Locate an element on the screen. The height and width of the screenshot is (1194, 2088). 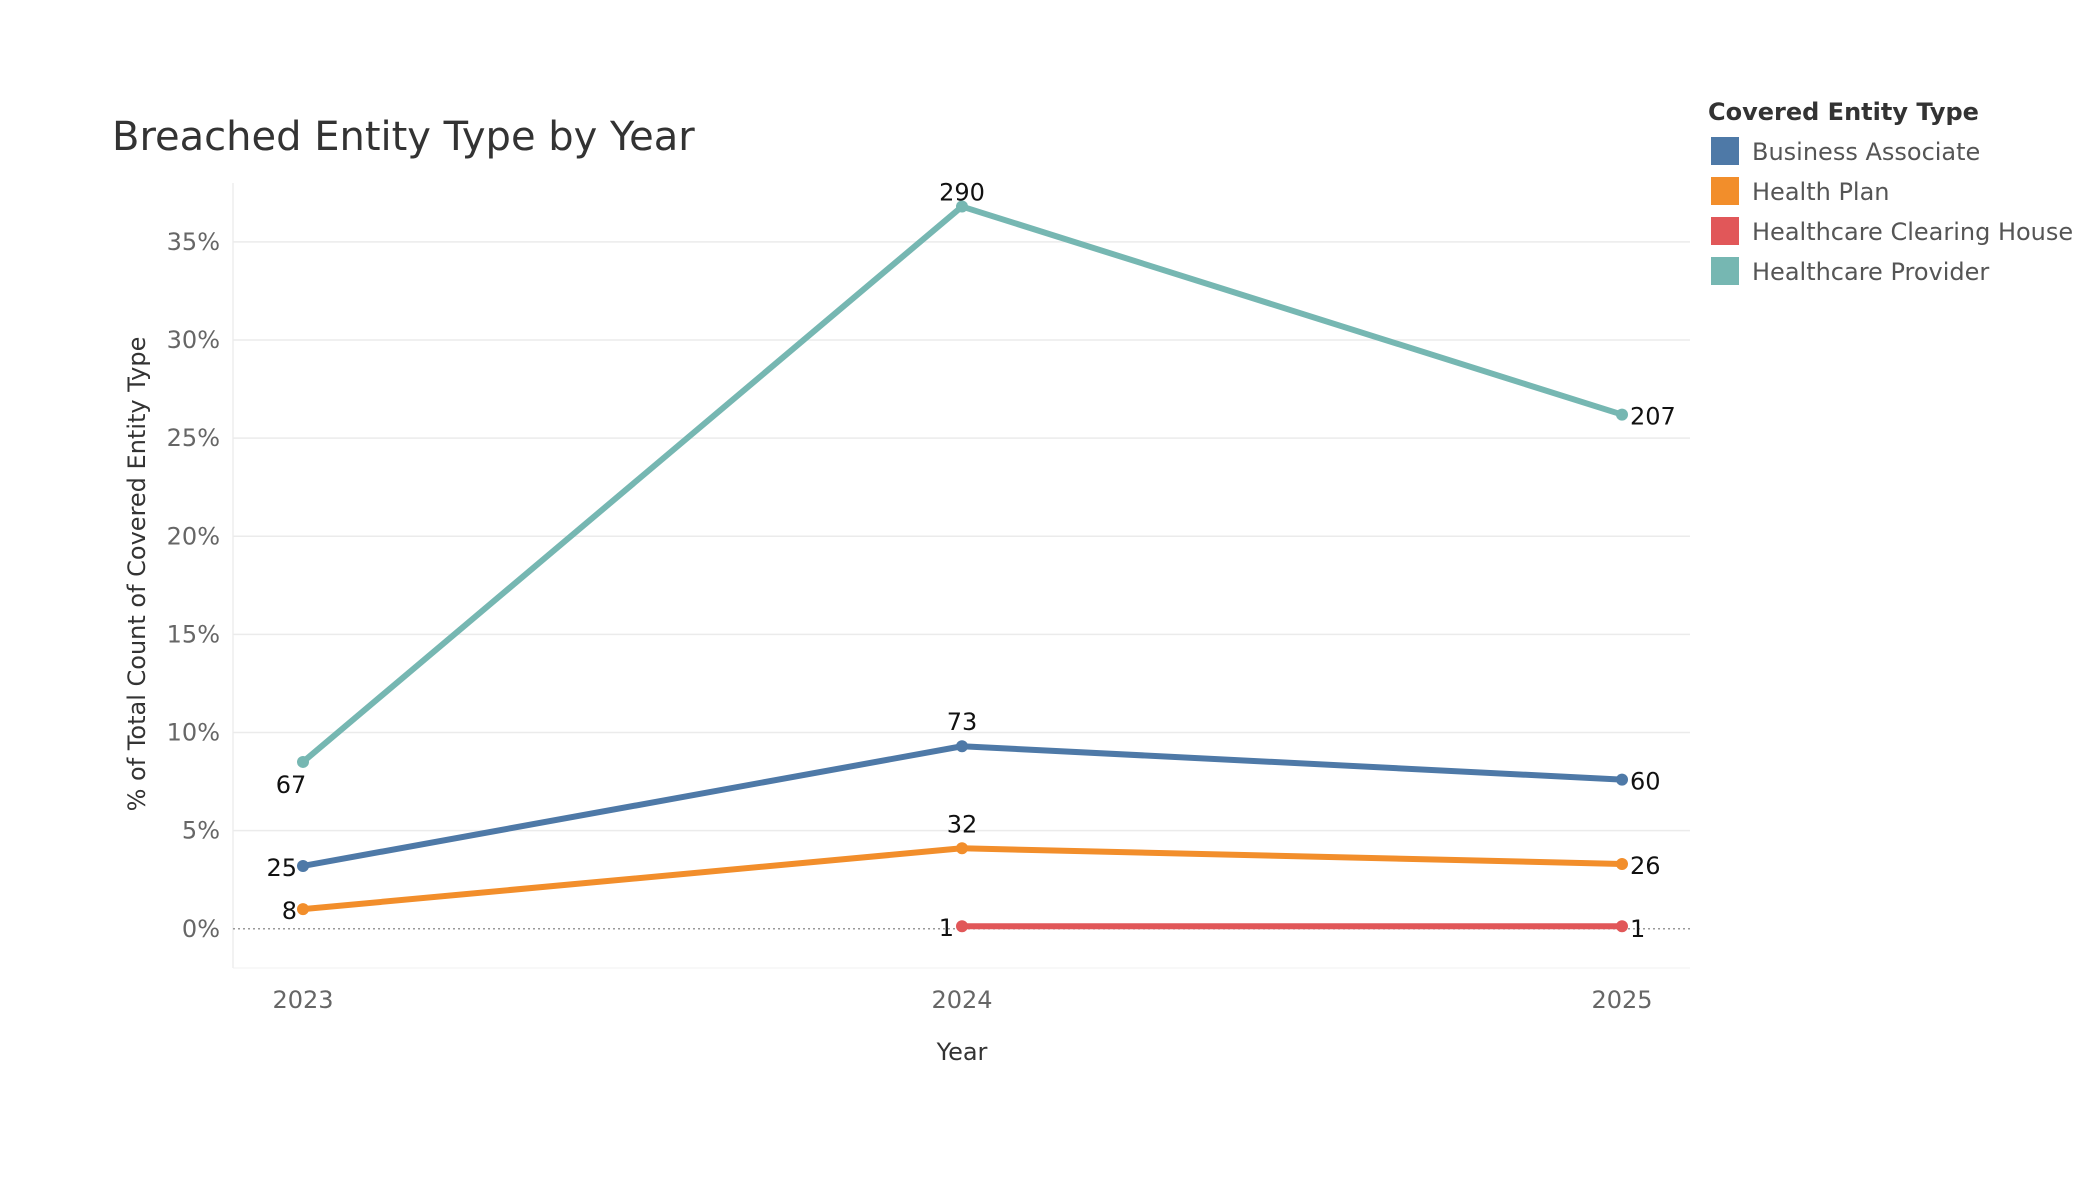
y-tick-label: 25% is located at coordinates (193, 438).